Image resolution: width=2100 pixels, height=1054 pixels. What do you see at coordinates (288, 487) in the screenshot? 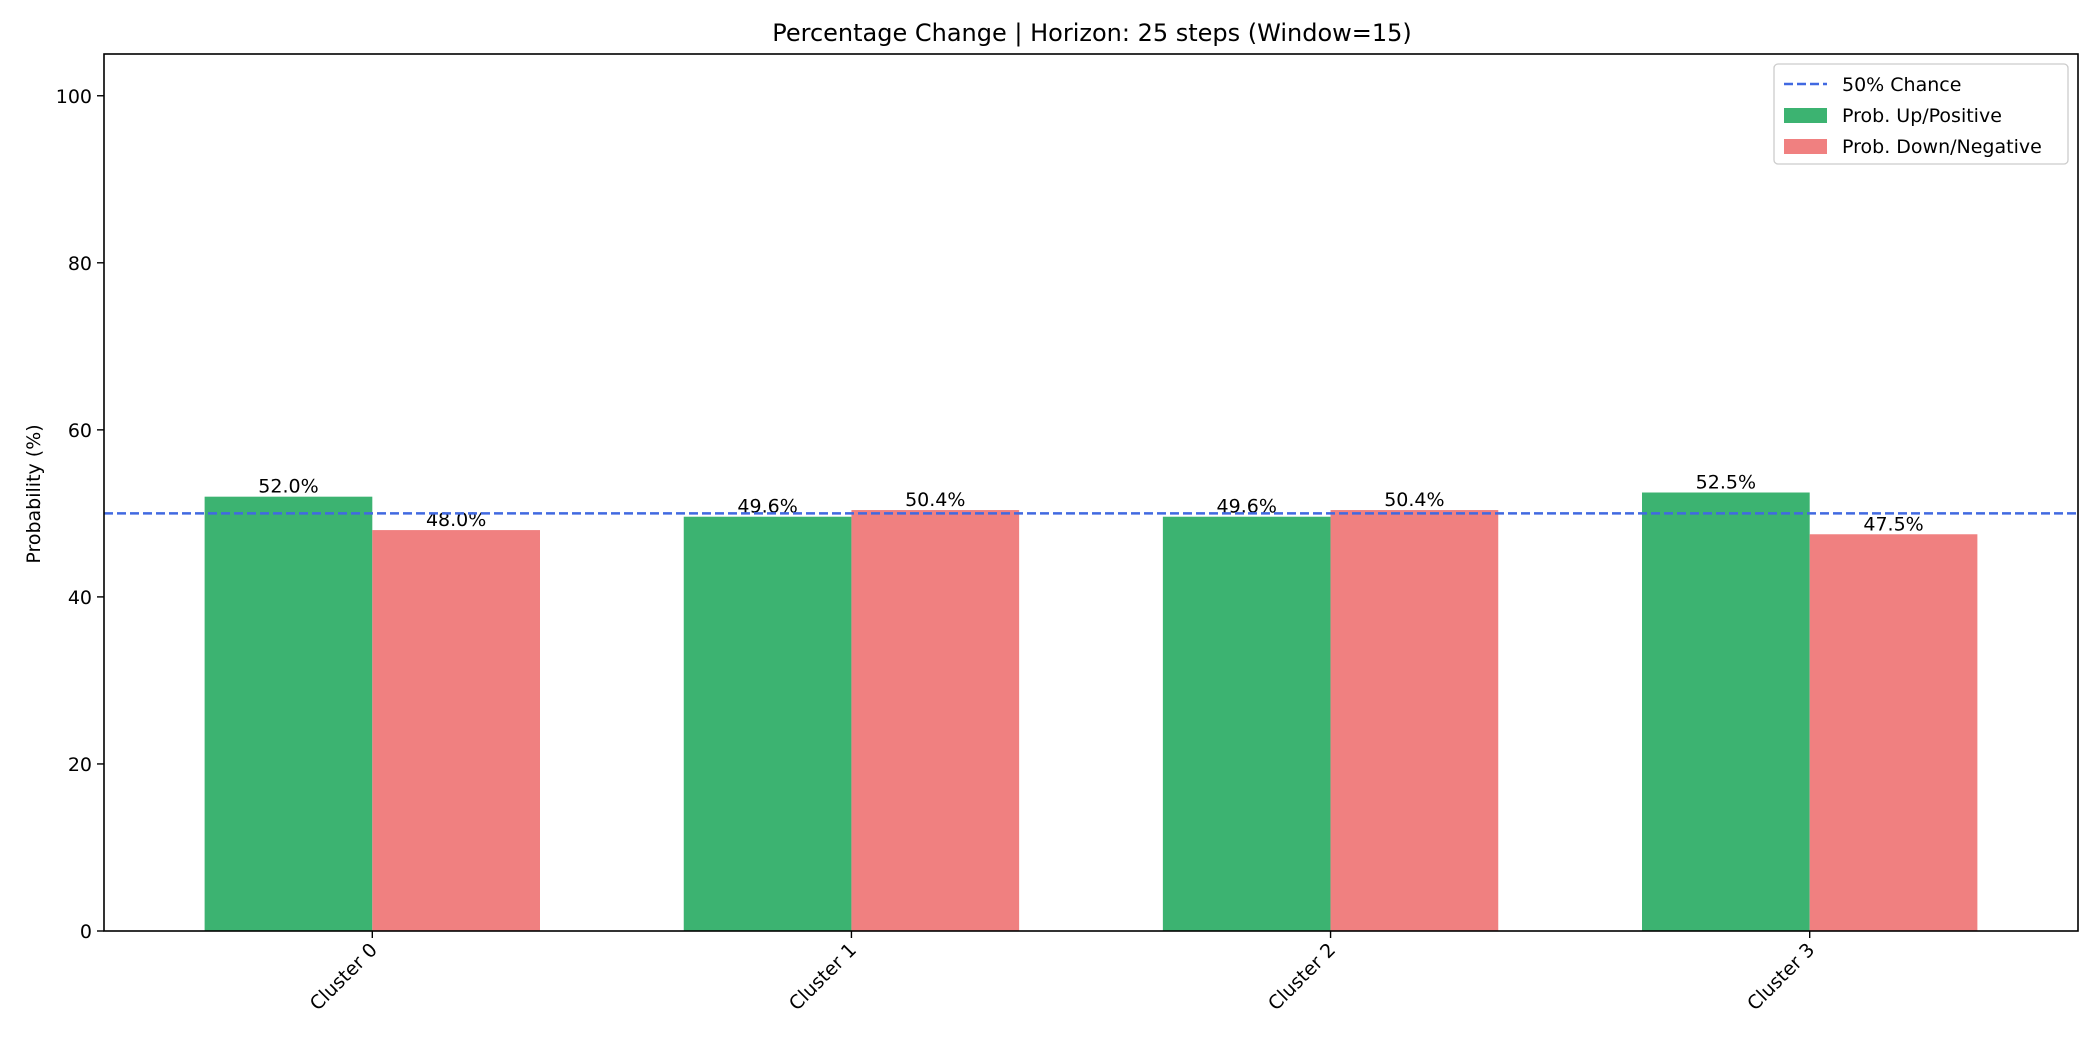
I see `data-label: 52.0%` at bounding box center [288, 487].